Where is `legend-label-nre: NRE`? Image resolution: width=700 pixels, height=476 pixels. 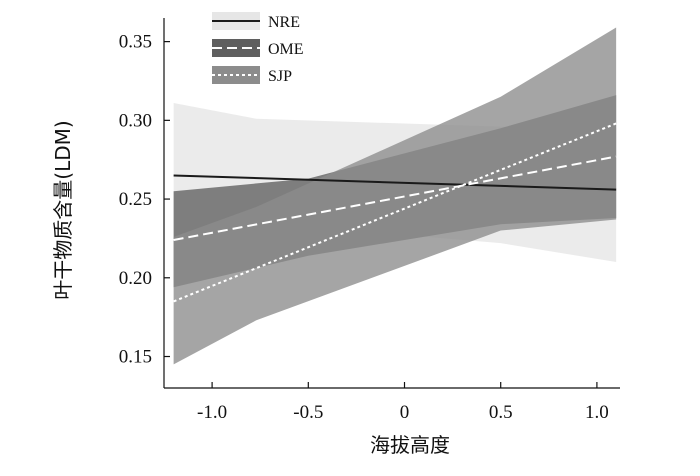
legend-label-nre: NRE is located at coordinates (284, 22).